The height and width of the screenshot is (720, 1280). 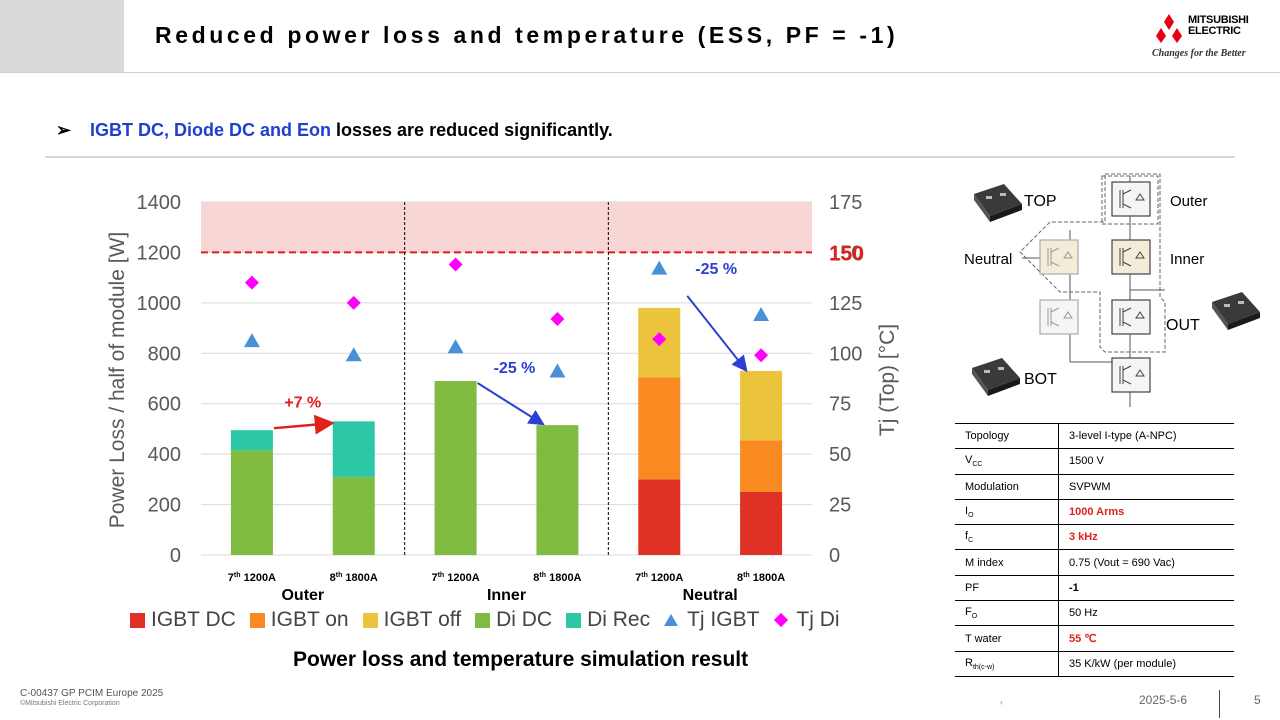 What do you see at coordinates (175, 556) in the screenshot?
I see `y-tick-label: 0` at bounding box center [175, 556].